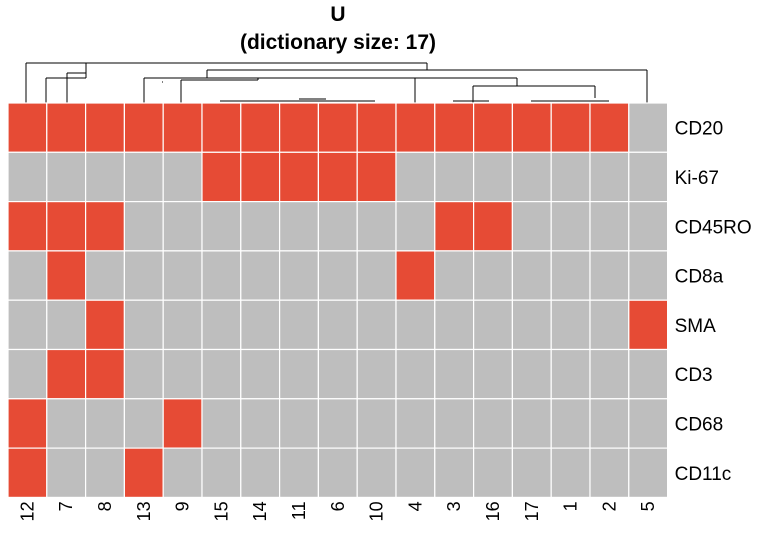 The width and height of the screenshot is (768, 537). I want to click on row-label: CD68, so click(699, 424).